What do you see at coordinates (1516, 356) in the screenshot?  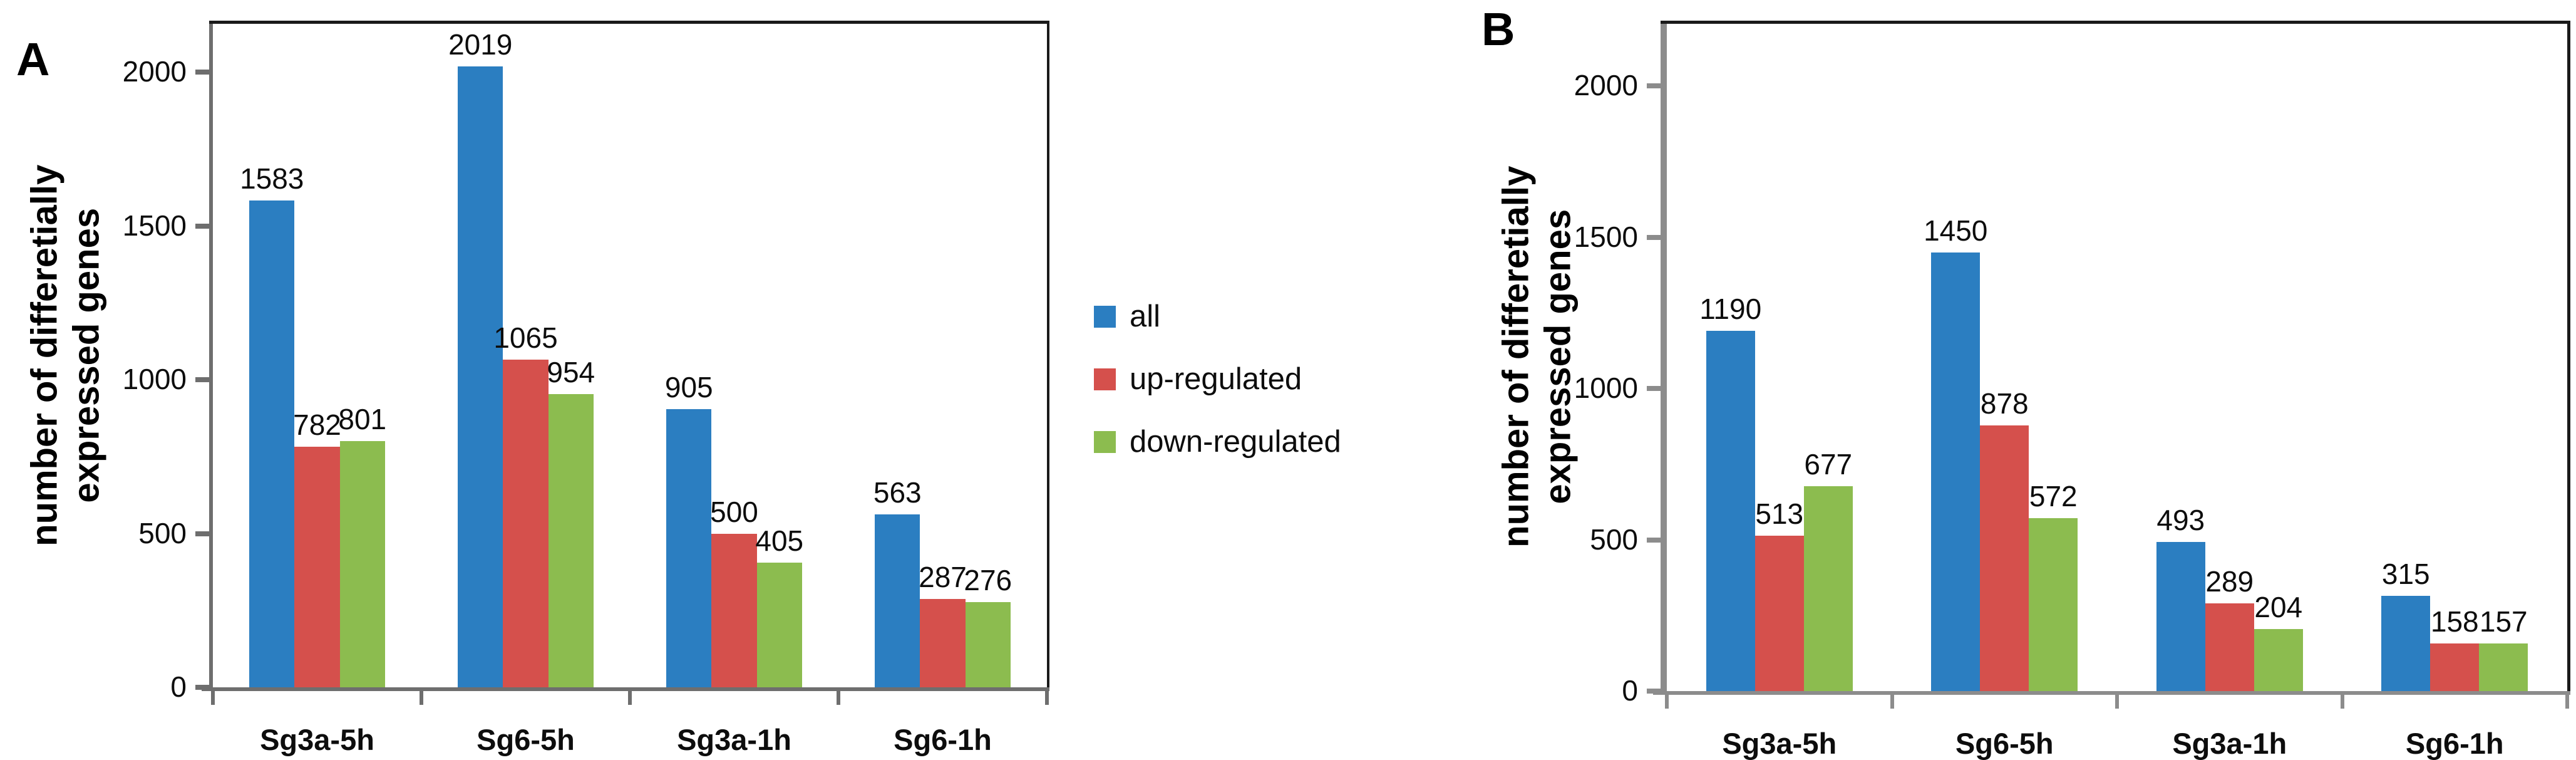 I see `panel-b-y-axis-title-line1: number of differetially` at bounding box center [1516, 356].